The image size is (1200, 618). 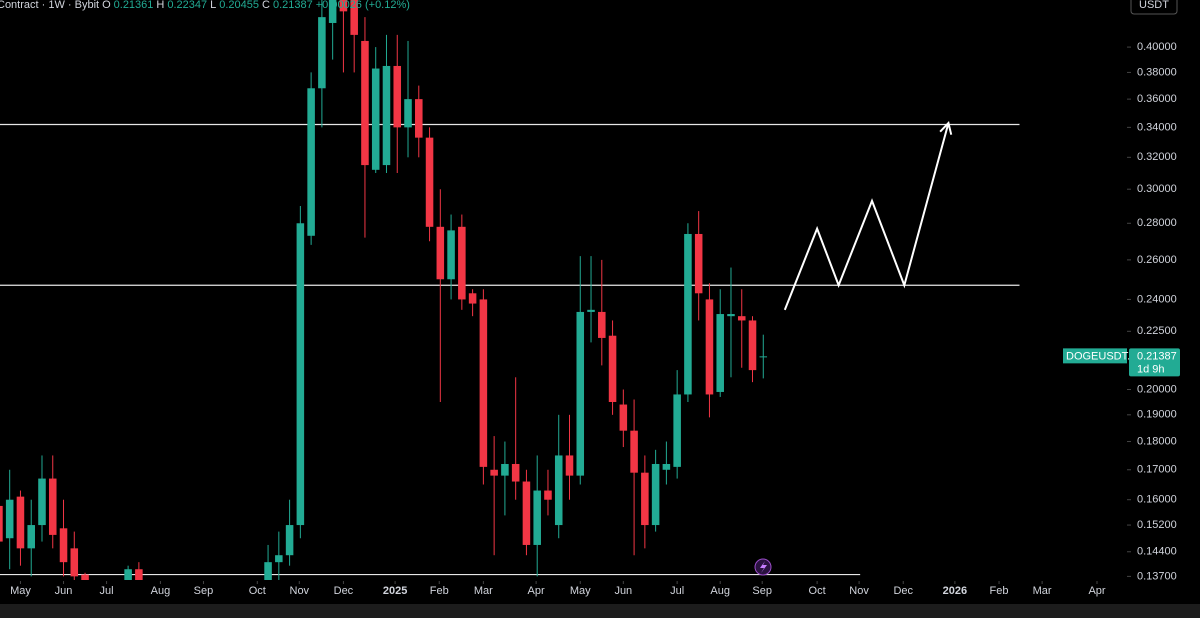 I want to click on header-item: 0.21387, so click(x=293, y=5).